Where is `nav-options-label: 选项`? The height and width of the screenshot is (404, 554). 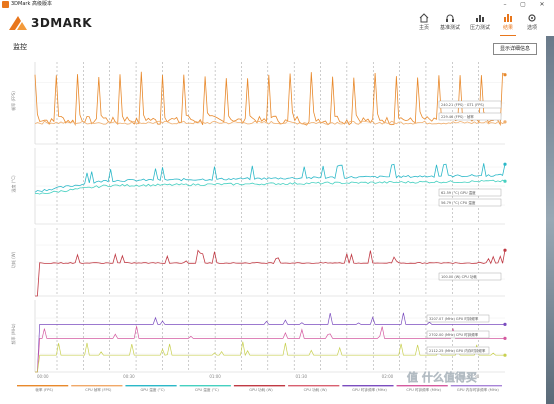
nav-options-label: 选项 is located at coordinates (531, 28).